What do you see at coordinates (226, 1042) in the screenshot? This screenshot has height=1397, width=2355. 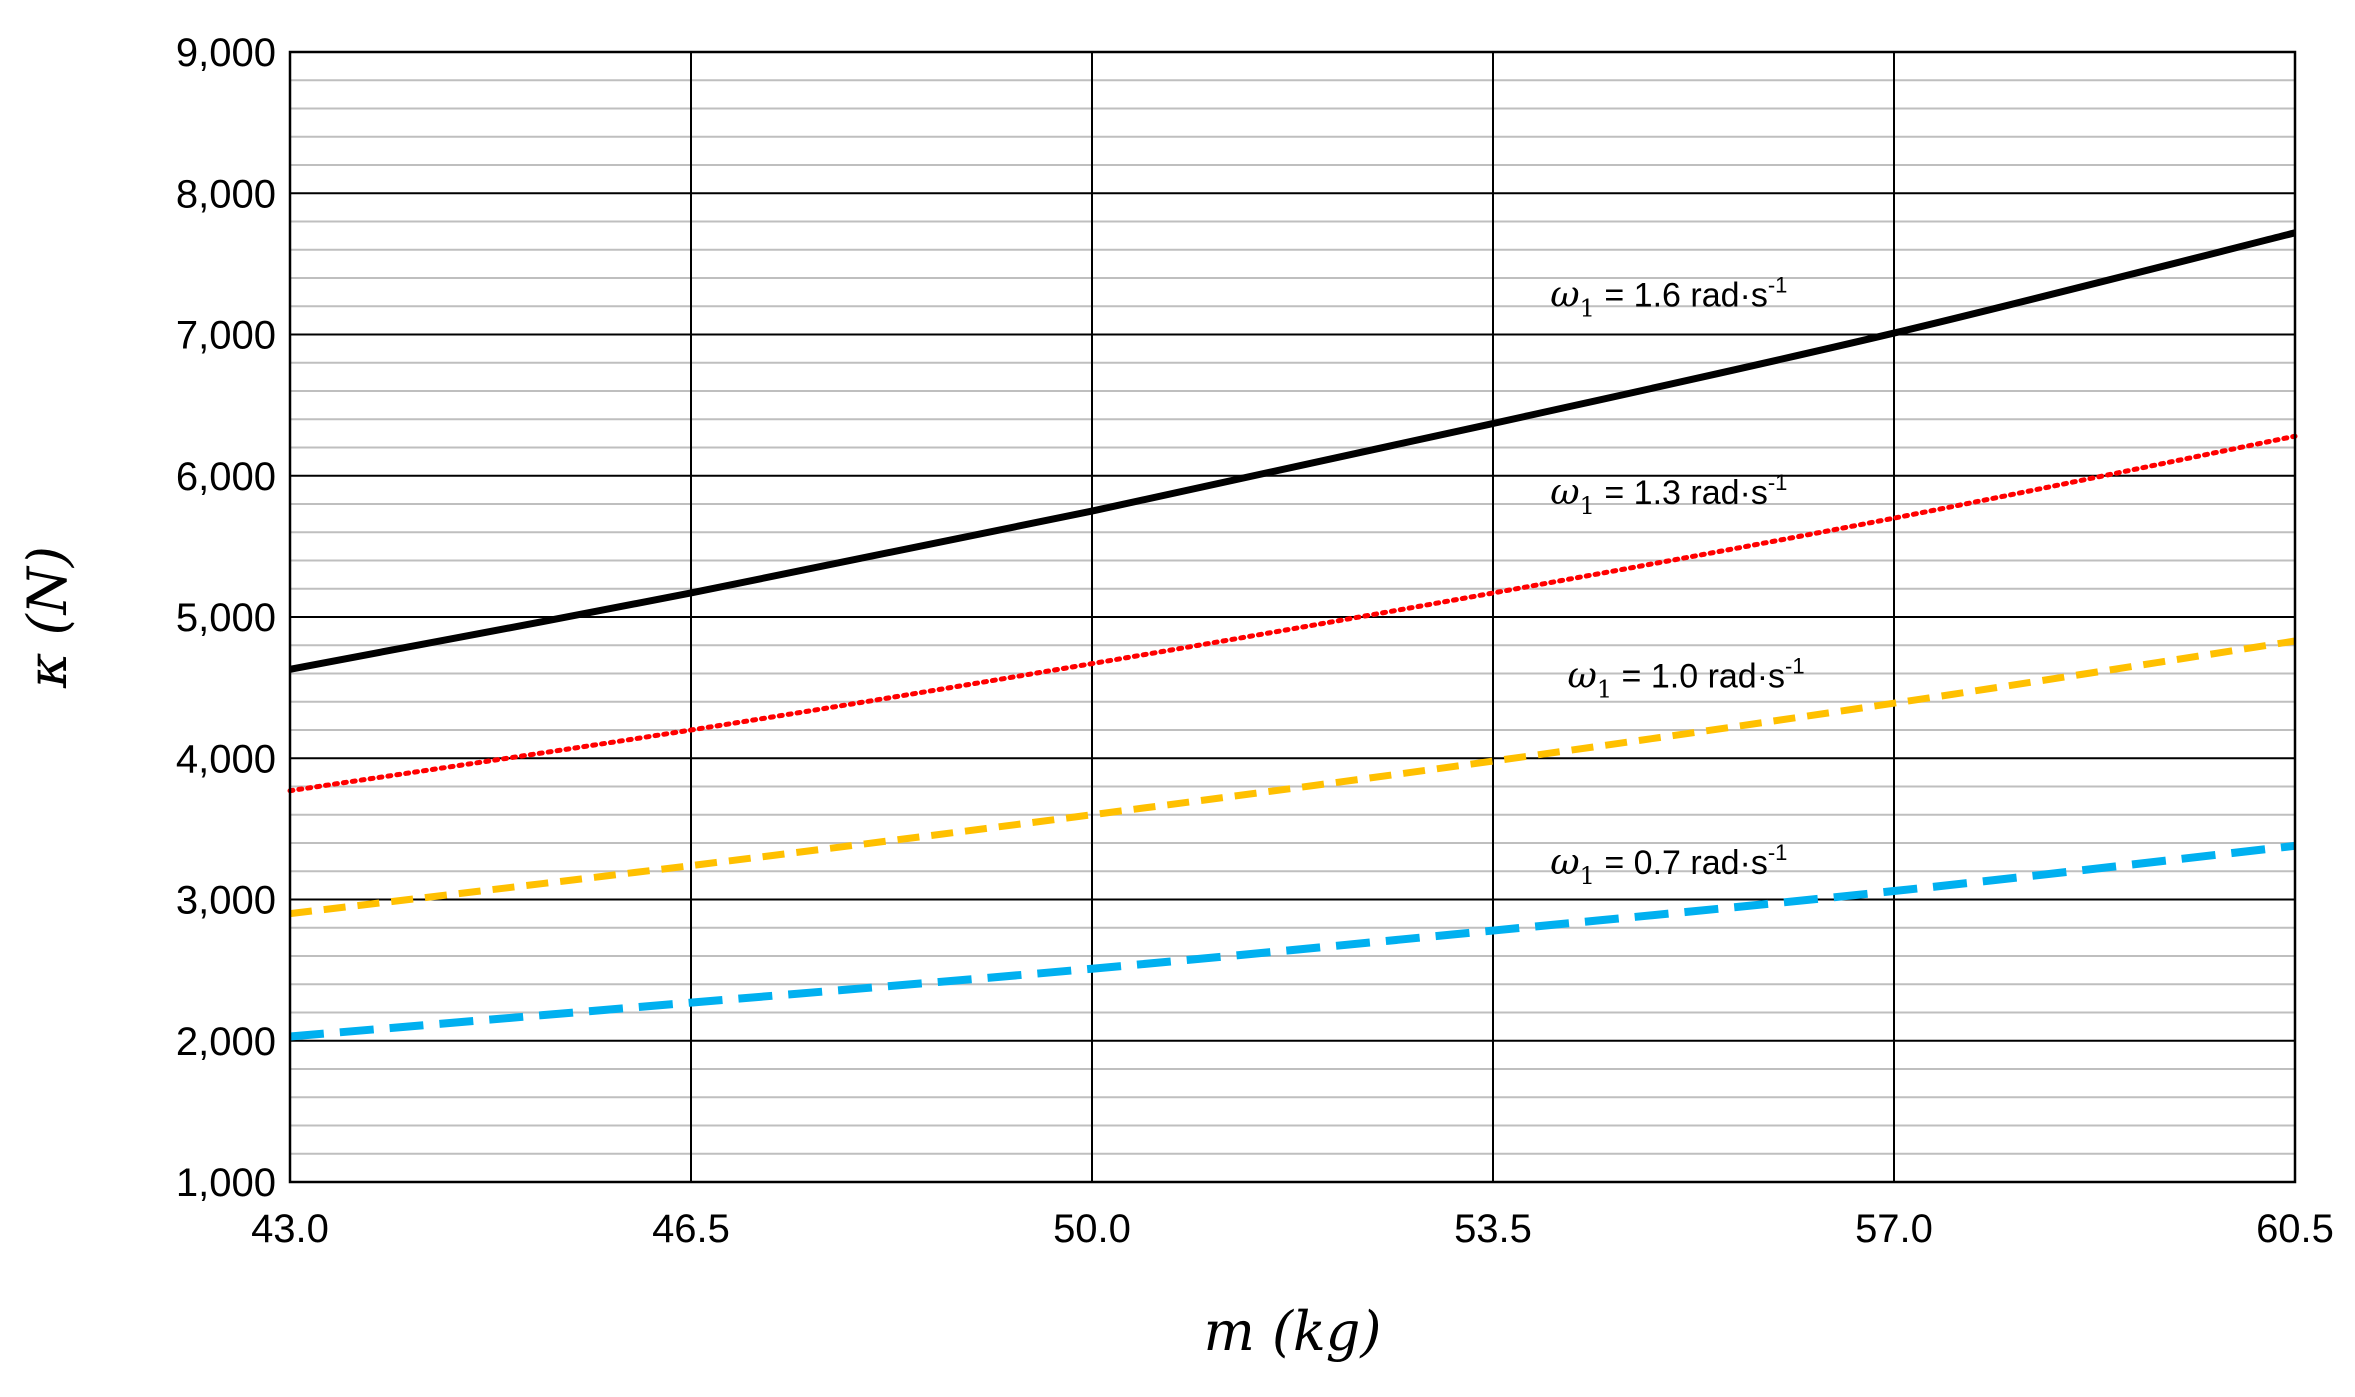 I see `y-tick-label: 2,000` at bounding box center [226, 1042].